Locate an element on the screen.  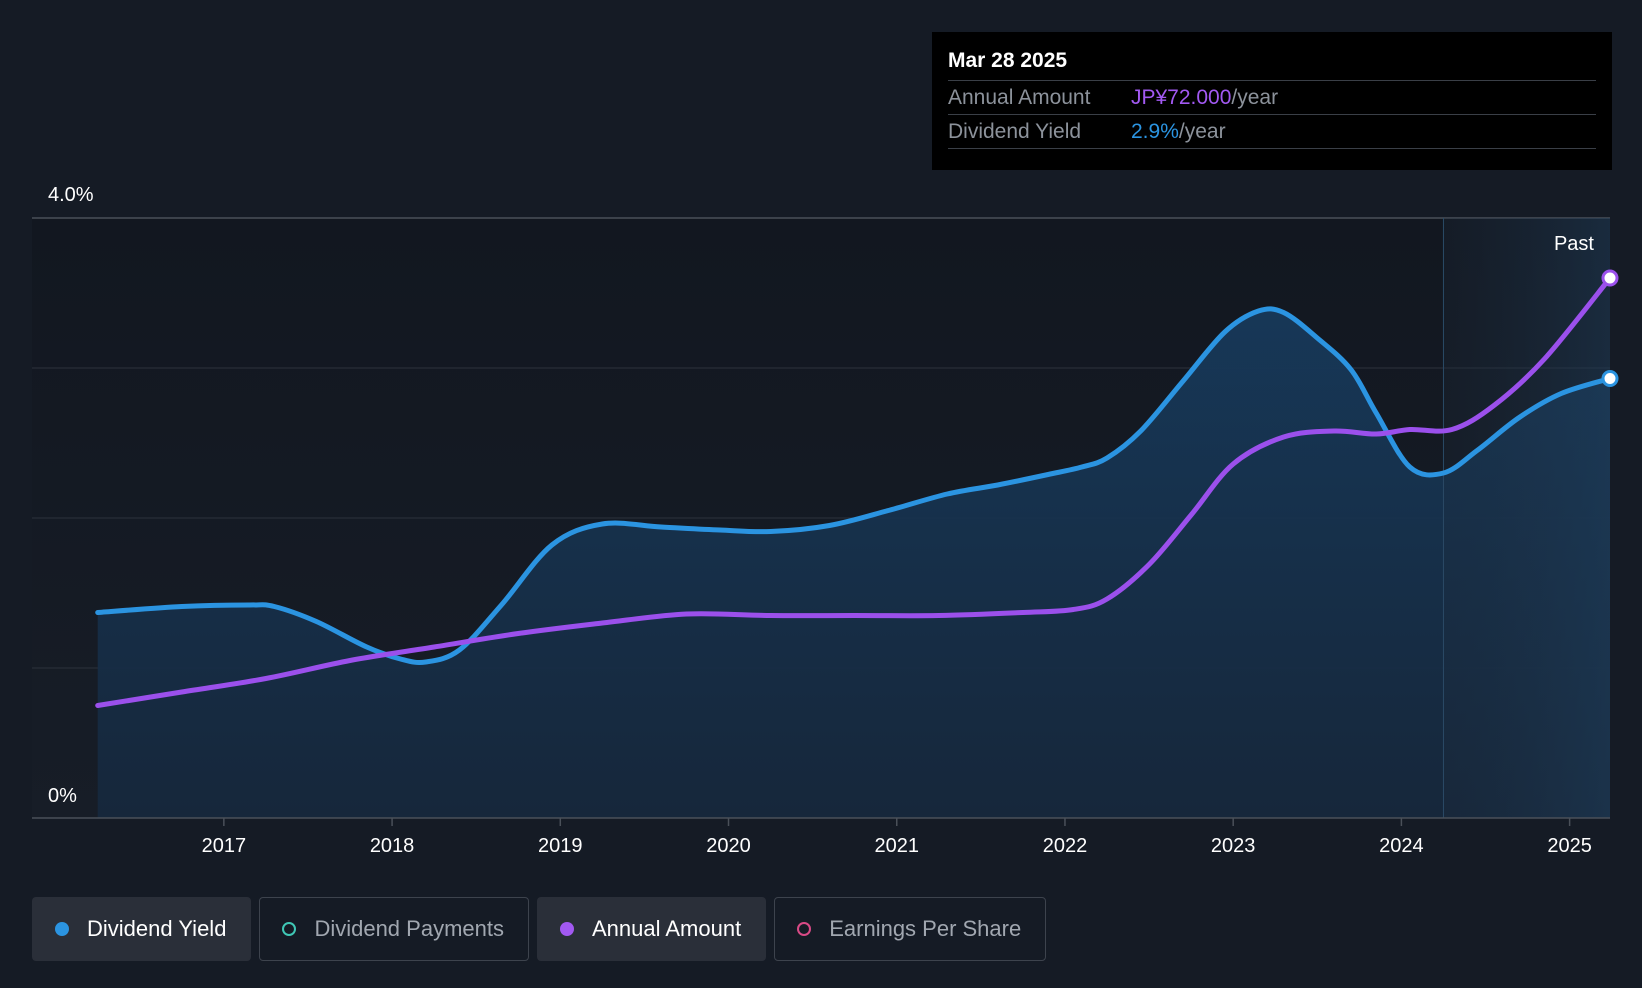
legend-dividend-yield: Dividend Yield is located at coordinates (142, 929).